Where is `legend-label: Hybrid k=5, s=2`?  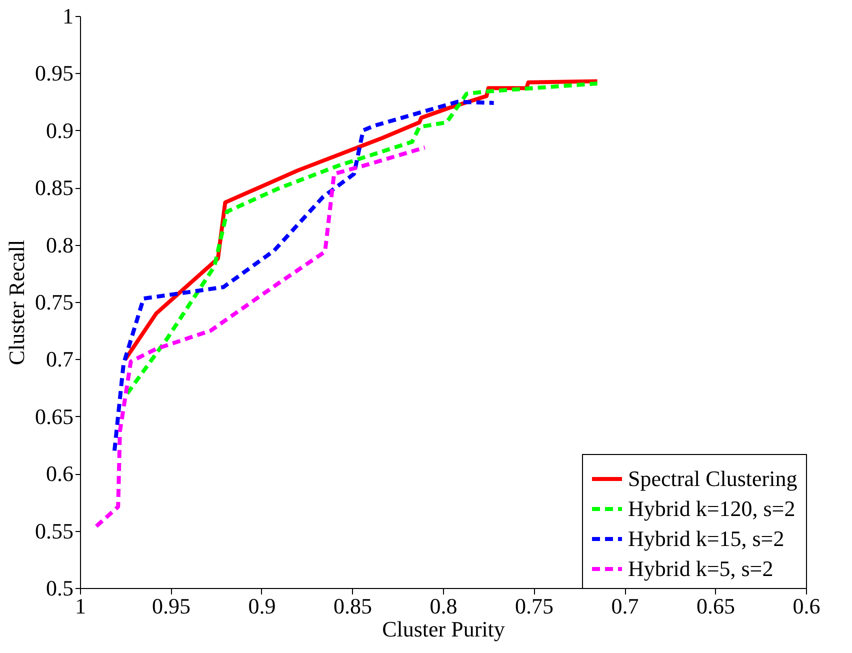
legend-label: Hybrid k=5, s=2 is located at coordinates (701, 568).